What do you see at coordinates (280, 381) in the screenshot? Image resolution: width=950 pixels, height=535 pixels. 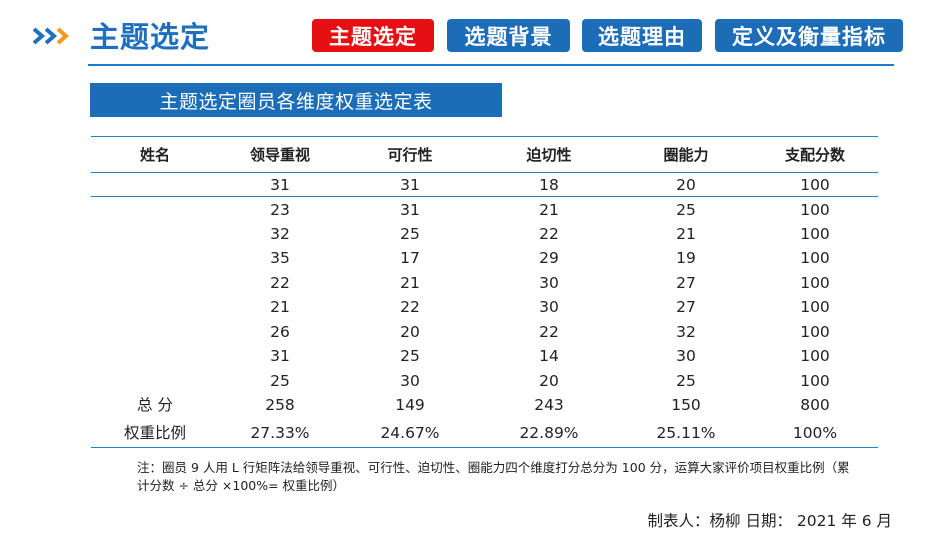 I see `table-cell-leader: 25` at bounding box center [280, 381].